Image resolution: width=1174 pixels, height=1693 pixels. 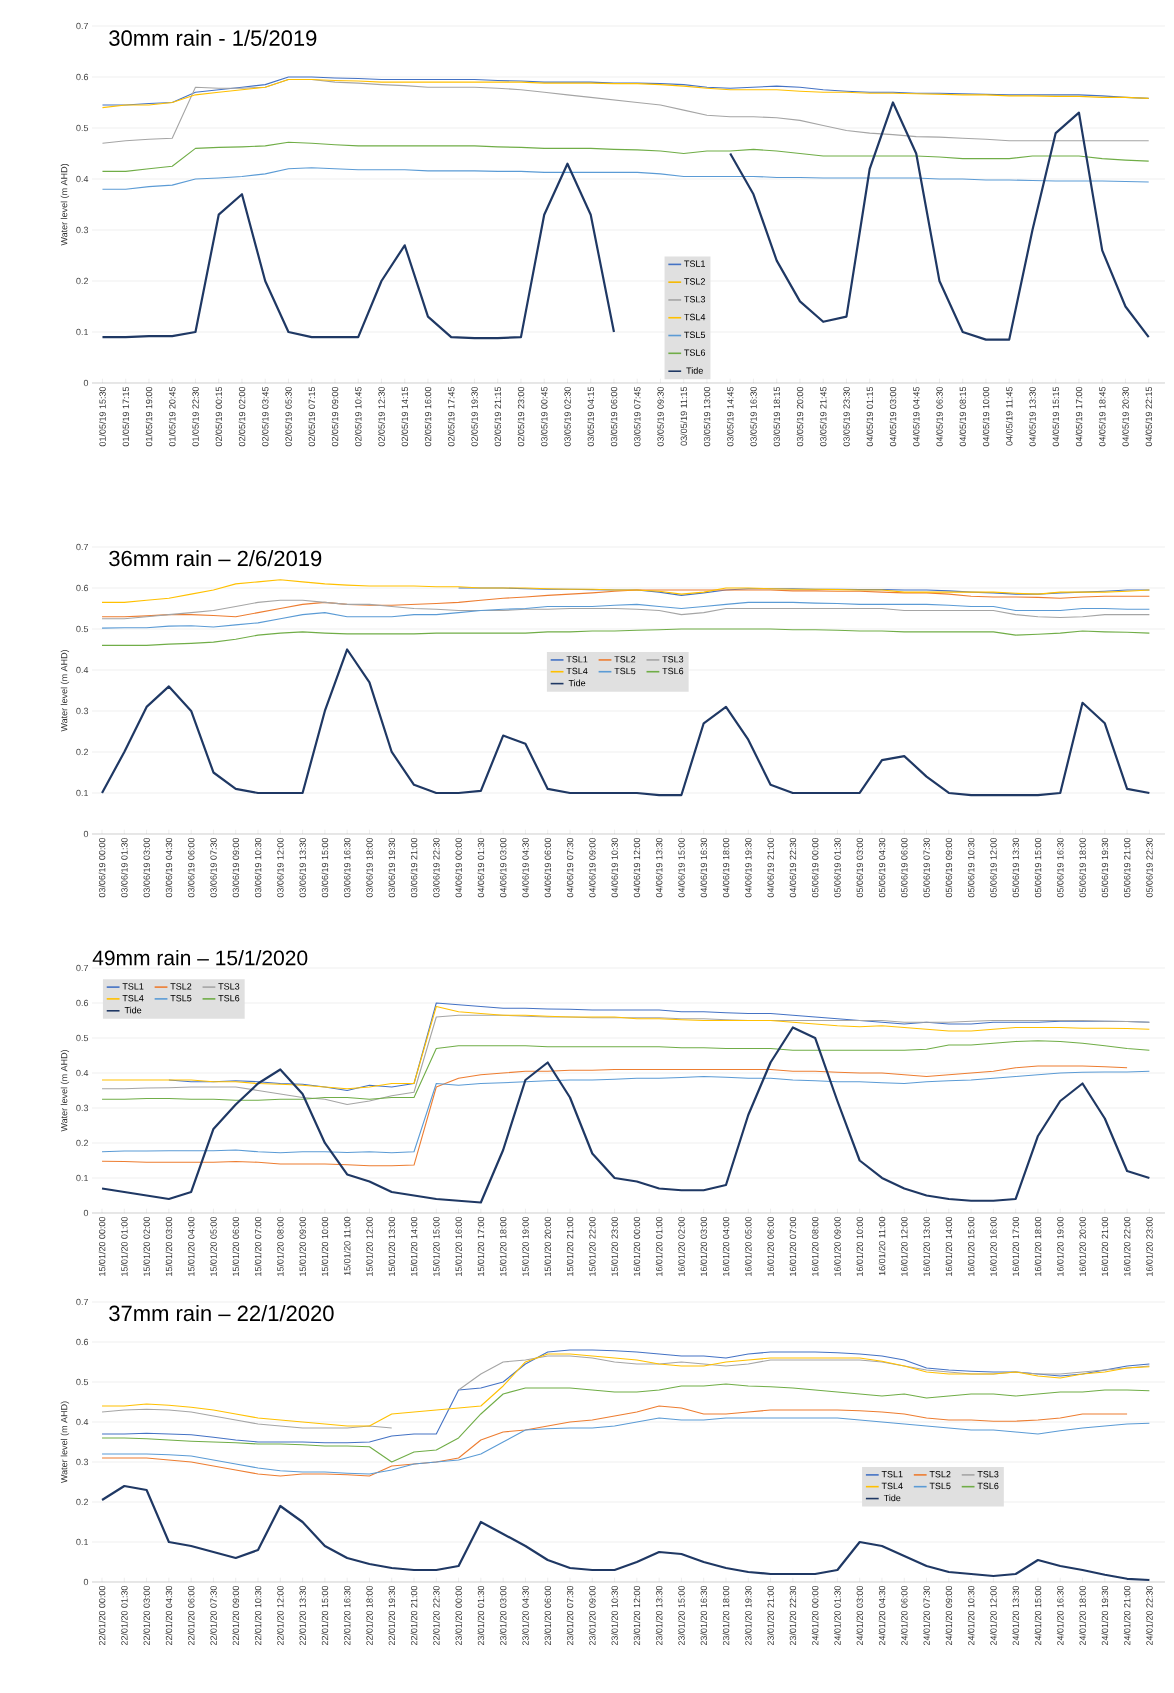 I want to click on x-tick-label: 24/01/20 13:30, so click(x=1015, y=1615).